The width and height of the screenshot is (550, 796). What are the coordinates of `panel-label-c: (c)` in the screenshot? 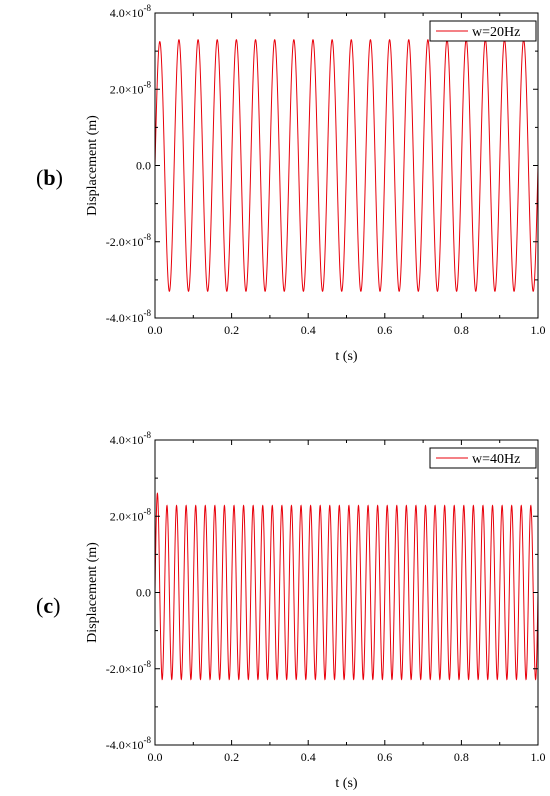 It's located at (48, 606).